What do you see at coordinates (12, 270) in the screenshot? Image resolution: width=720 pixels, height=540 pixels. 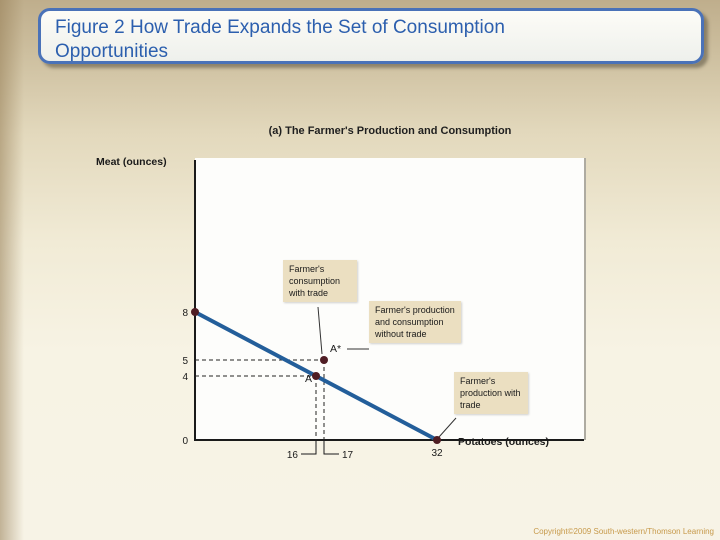 I see `left-edge-shading` at bounding box center [12, 270].